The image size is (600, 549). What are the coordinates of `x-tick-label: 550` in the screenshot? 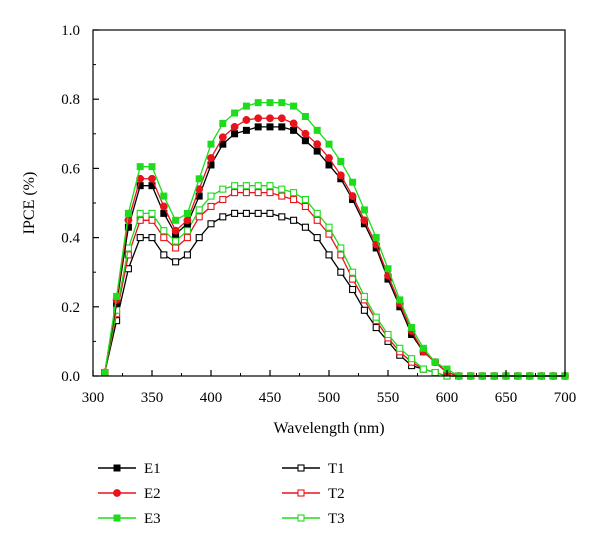 It's located at (388, 398).